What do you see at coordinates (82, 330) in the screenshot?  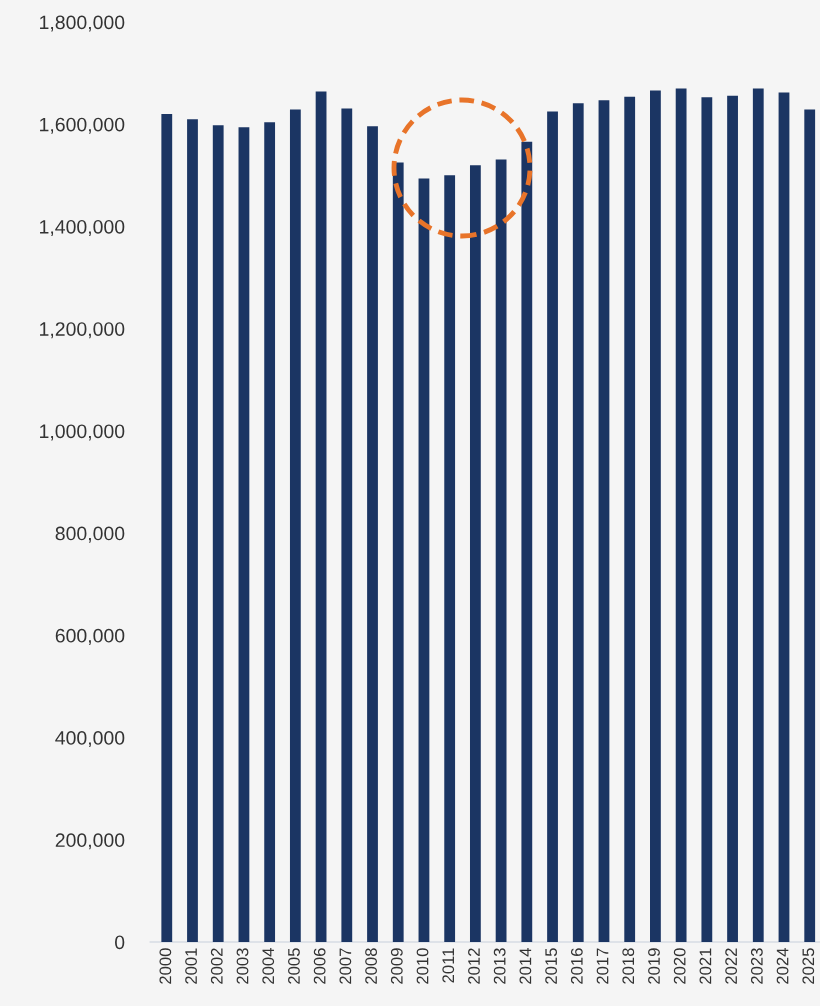 I see `y-tick-label: 1,200,000` at bounding box center [82, 330].